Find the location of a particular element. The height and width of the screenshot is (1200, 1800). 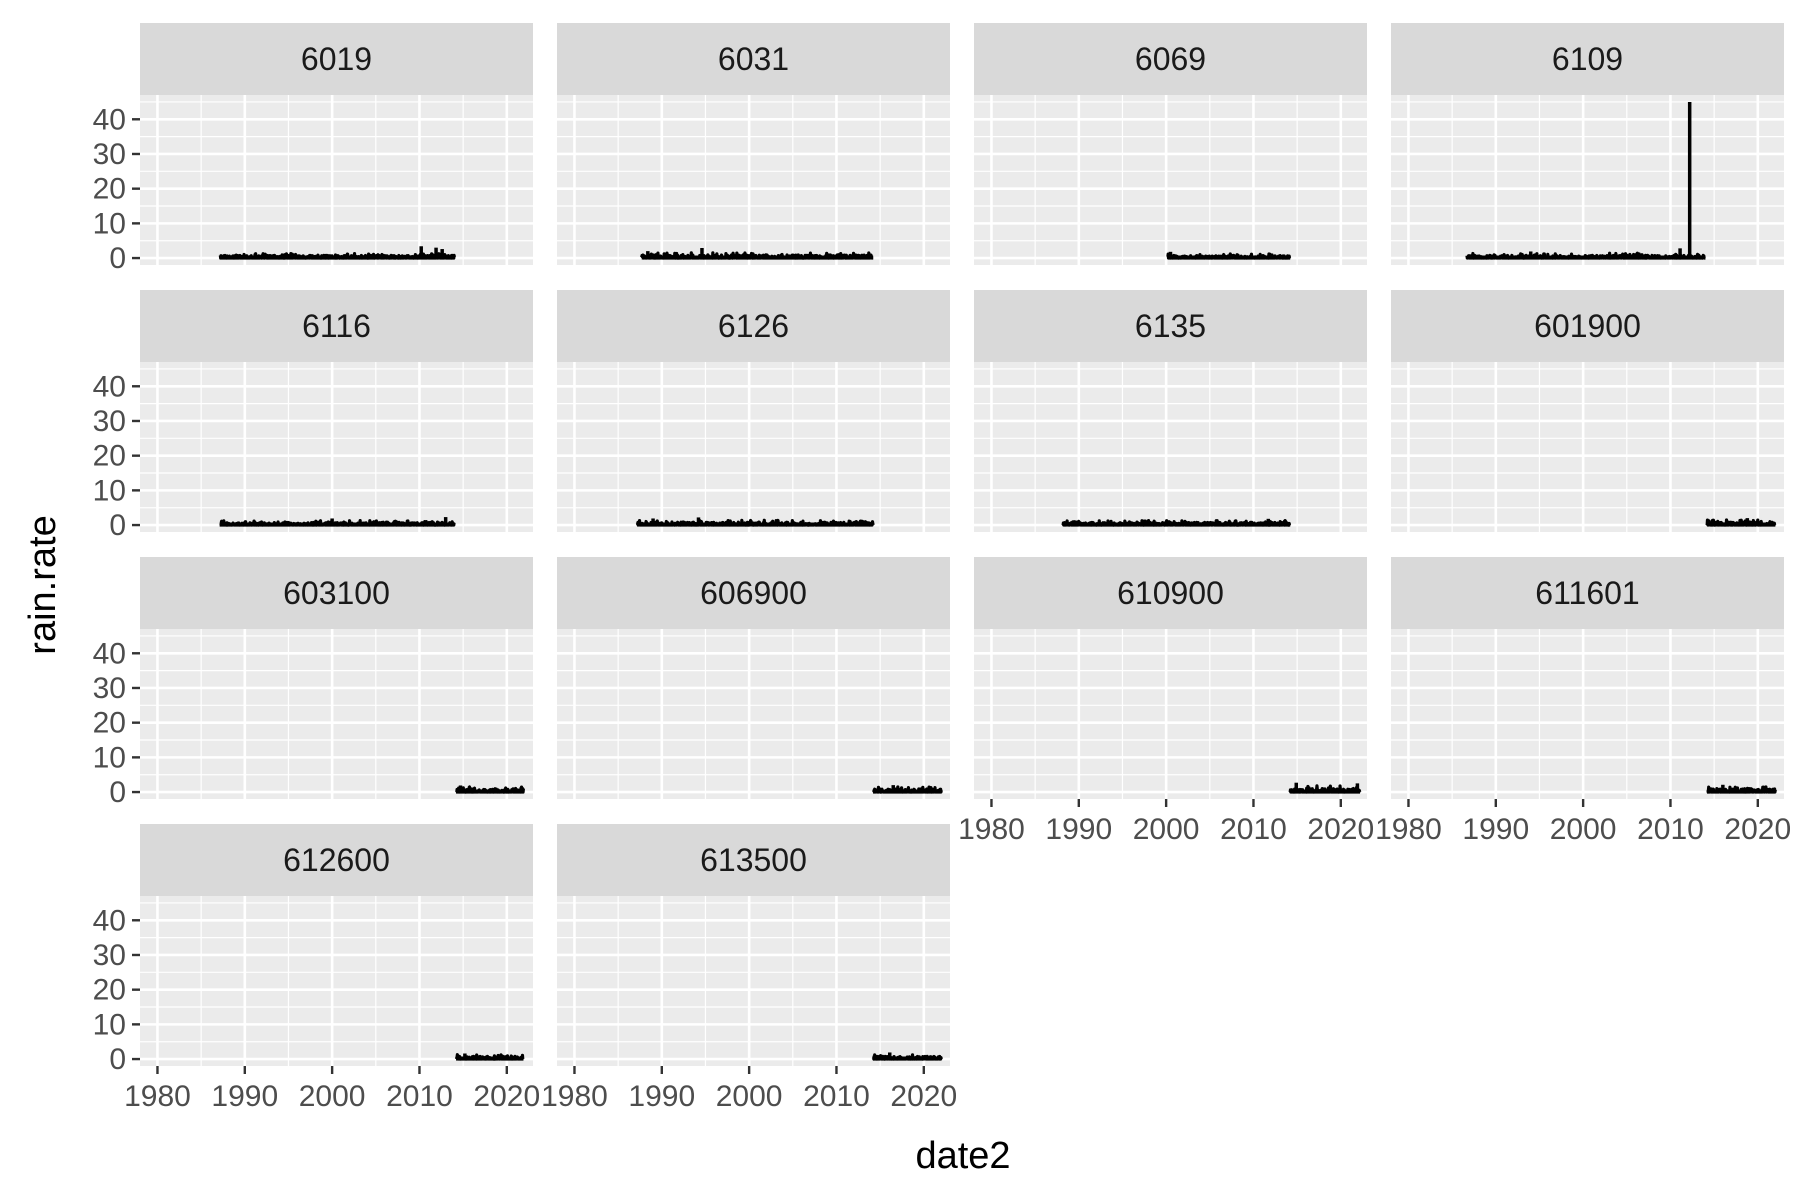

facet-strip-label: 6126 is located at coordinates (753, 326).